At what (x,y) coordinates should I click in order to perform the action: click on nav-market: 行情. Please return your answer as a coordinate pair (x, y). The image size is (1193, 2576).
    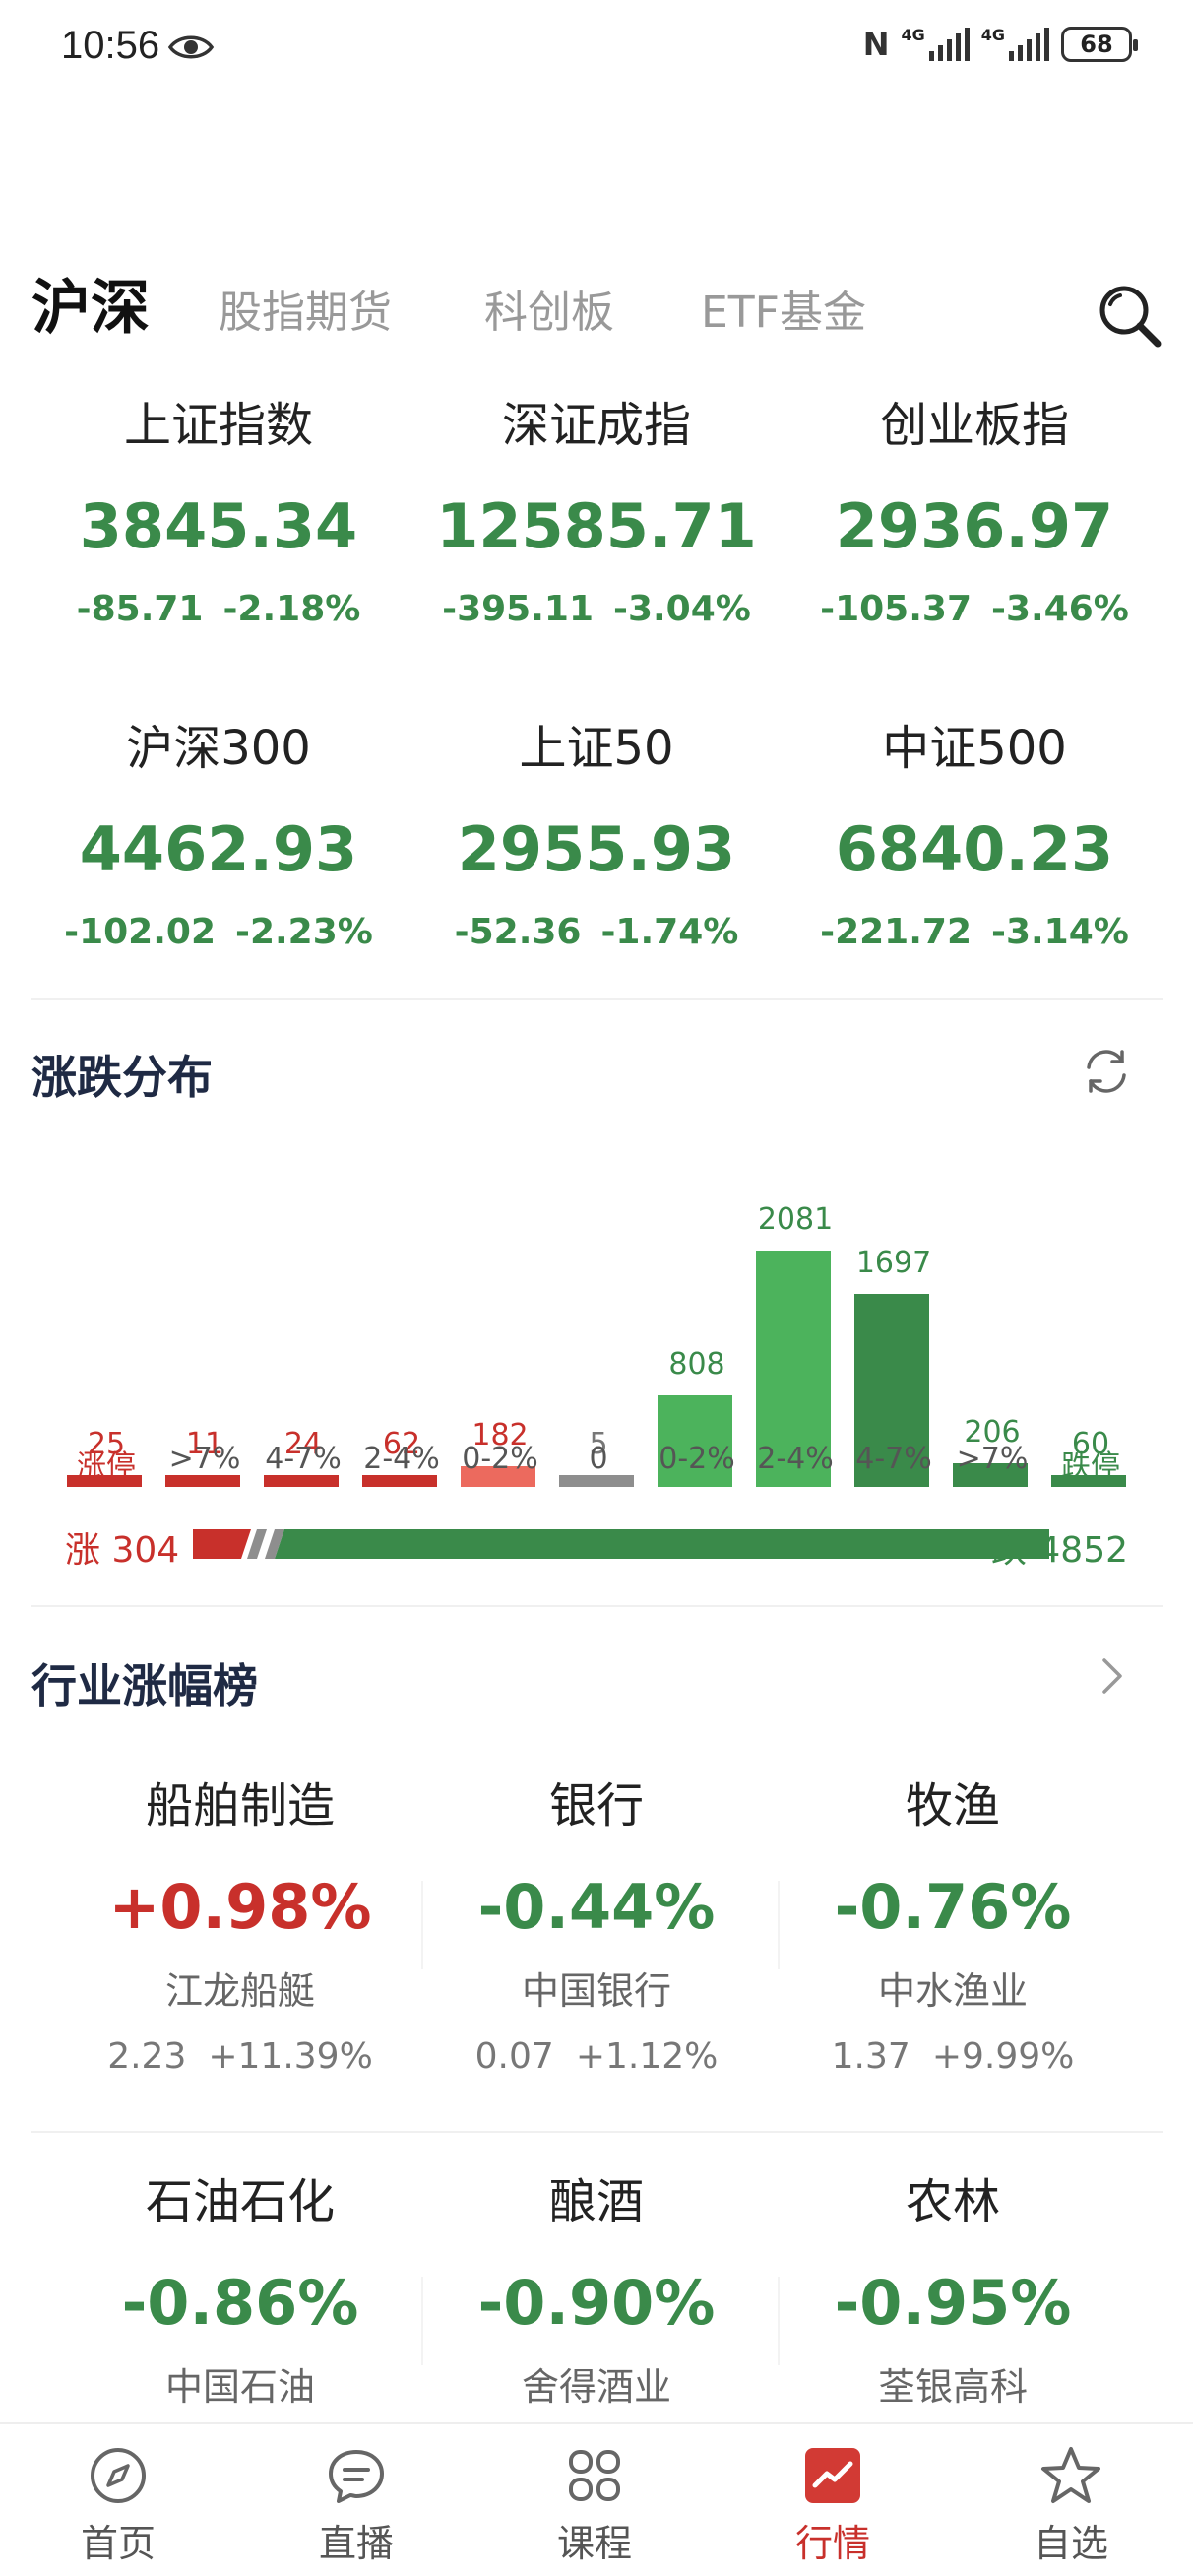
    Looking at the image, I should click on (832, 2505).